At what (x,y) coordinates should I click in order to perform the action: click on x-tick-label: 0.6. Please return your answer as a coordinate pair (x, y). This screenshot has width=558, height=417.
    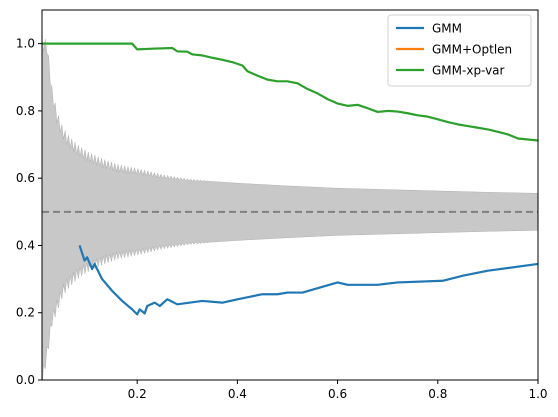
    Looking at the image, I should click on (337, 394).